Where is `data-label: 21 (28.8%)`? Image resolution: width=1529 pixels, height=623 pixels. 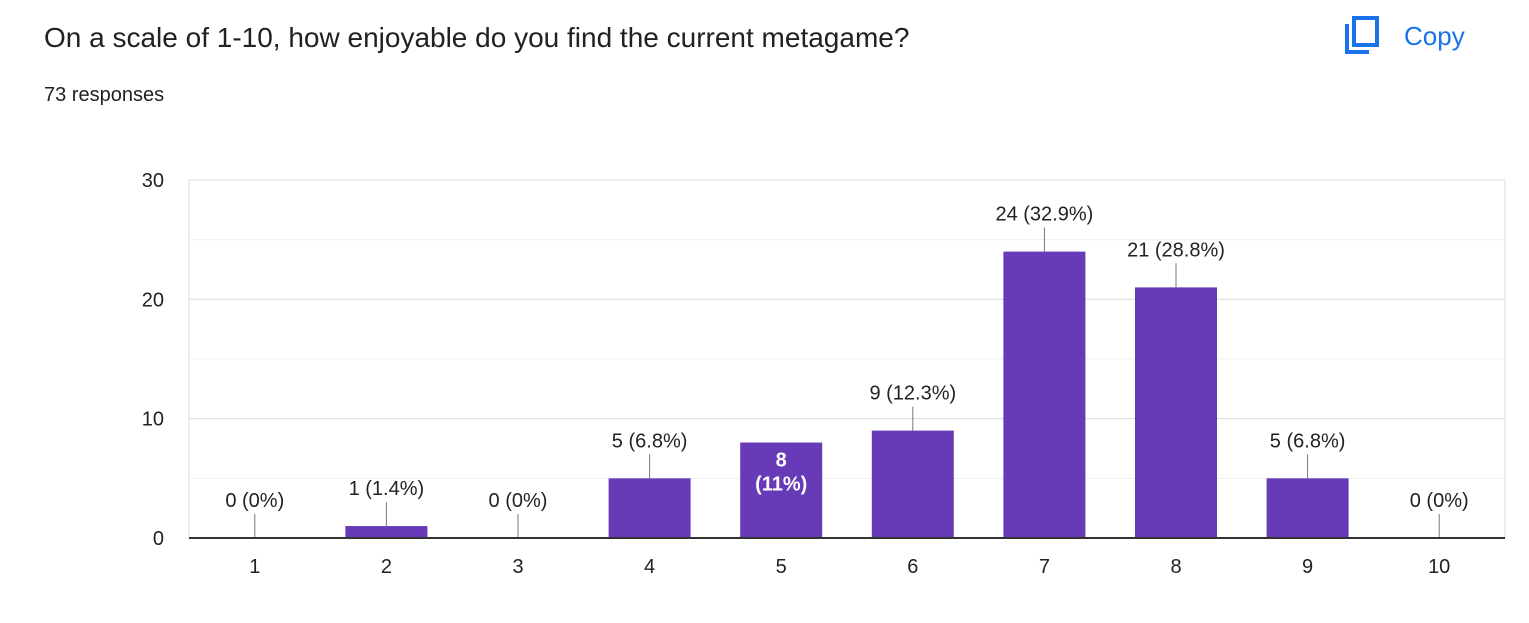 data-label: 21 (28.8%) is located at coordinates (1176, 250).